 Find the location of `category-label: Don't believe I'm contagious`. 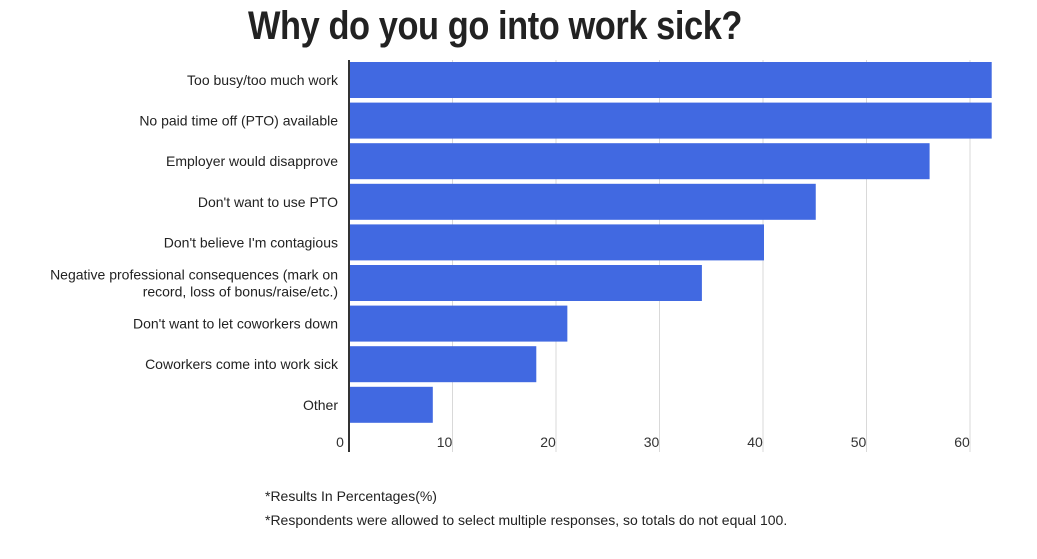

category-label: Don't believe I'm contagious is located at coordinates (251, 242).